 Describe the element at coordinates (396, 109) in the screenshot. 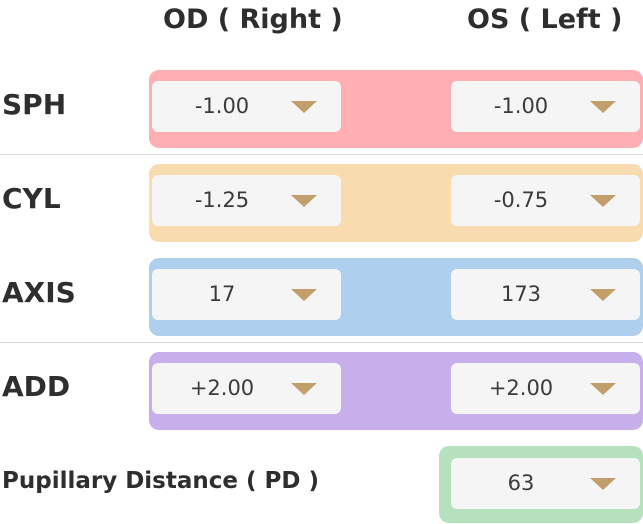

I see `sph-band: -1.00 -1.00` at that location.